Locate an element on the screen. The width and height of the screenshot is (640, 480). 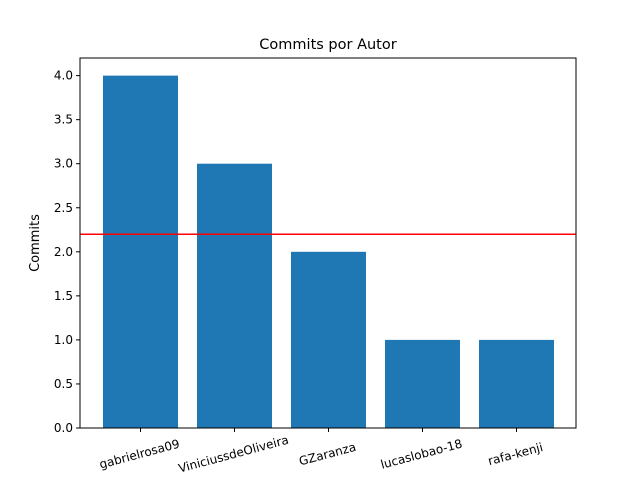
y-tick-label-4: 2.0 is located at coordinates (63, 252).